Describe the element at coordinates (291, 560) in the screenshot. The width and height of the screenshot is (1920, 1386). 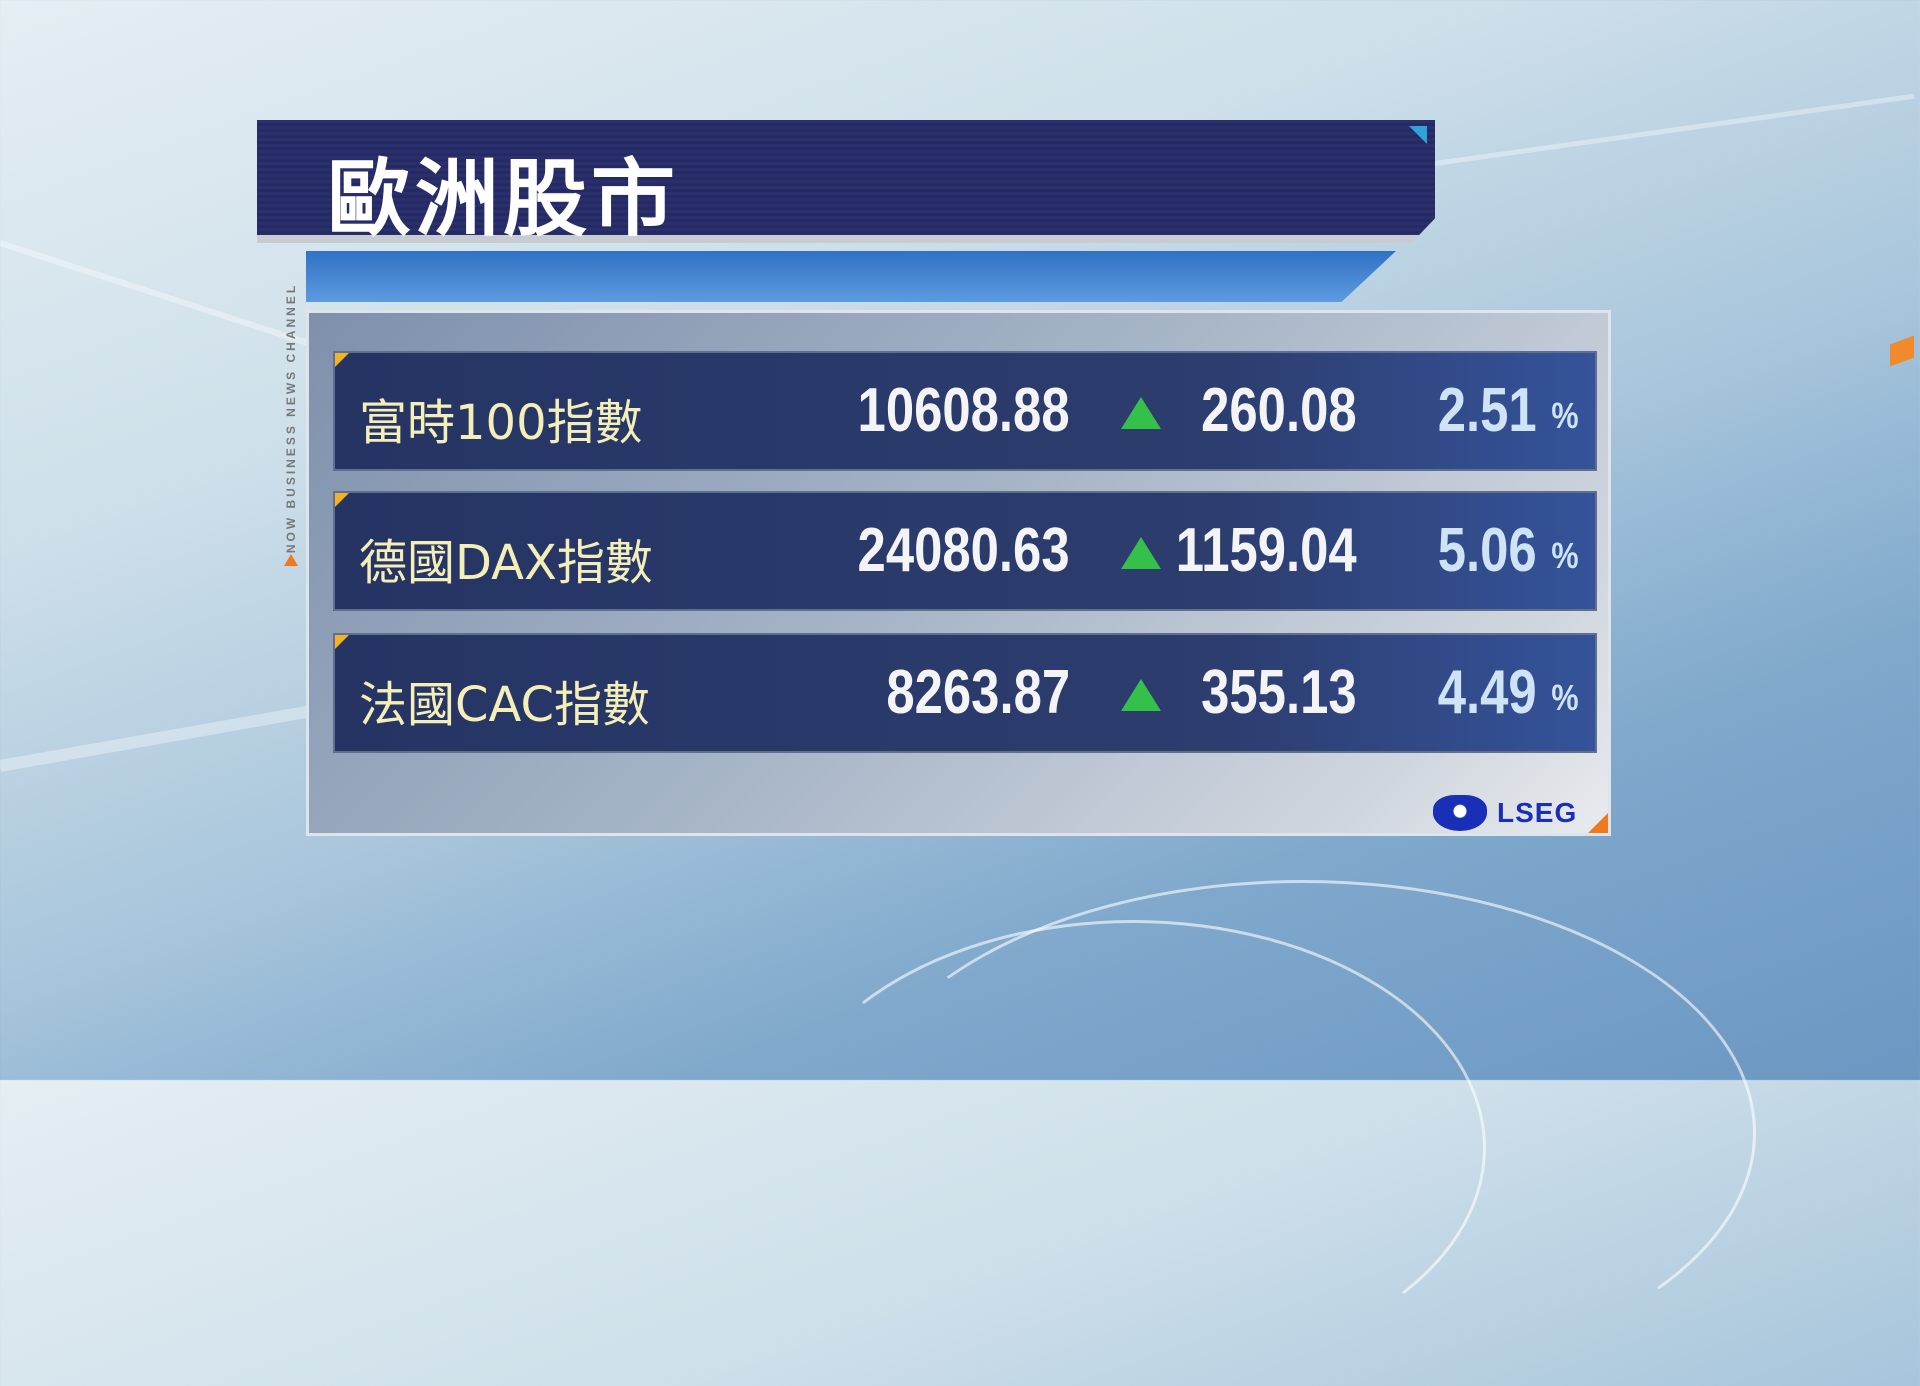
I see `triangle-icon` at that location.